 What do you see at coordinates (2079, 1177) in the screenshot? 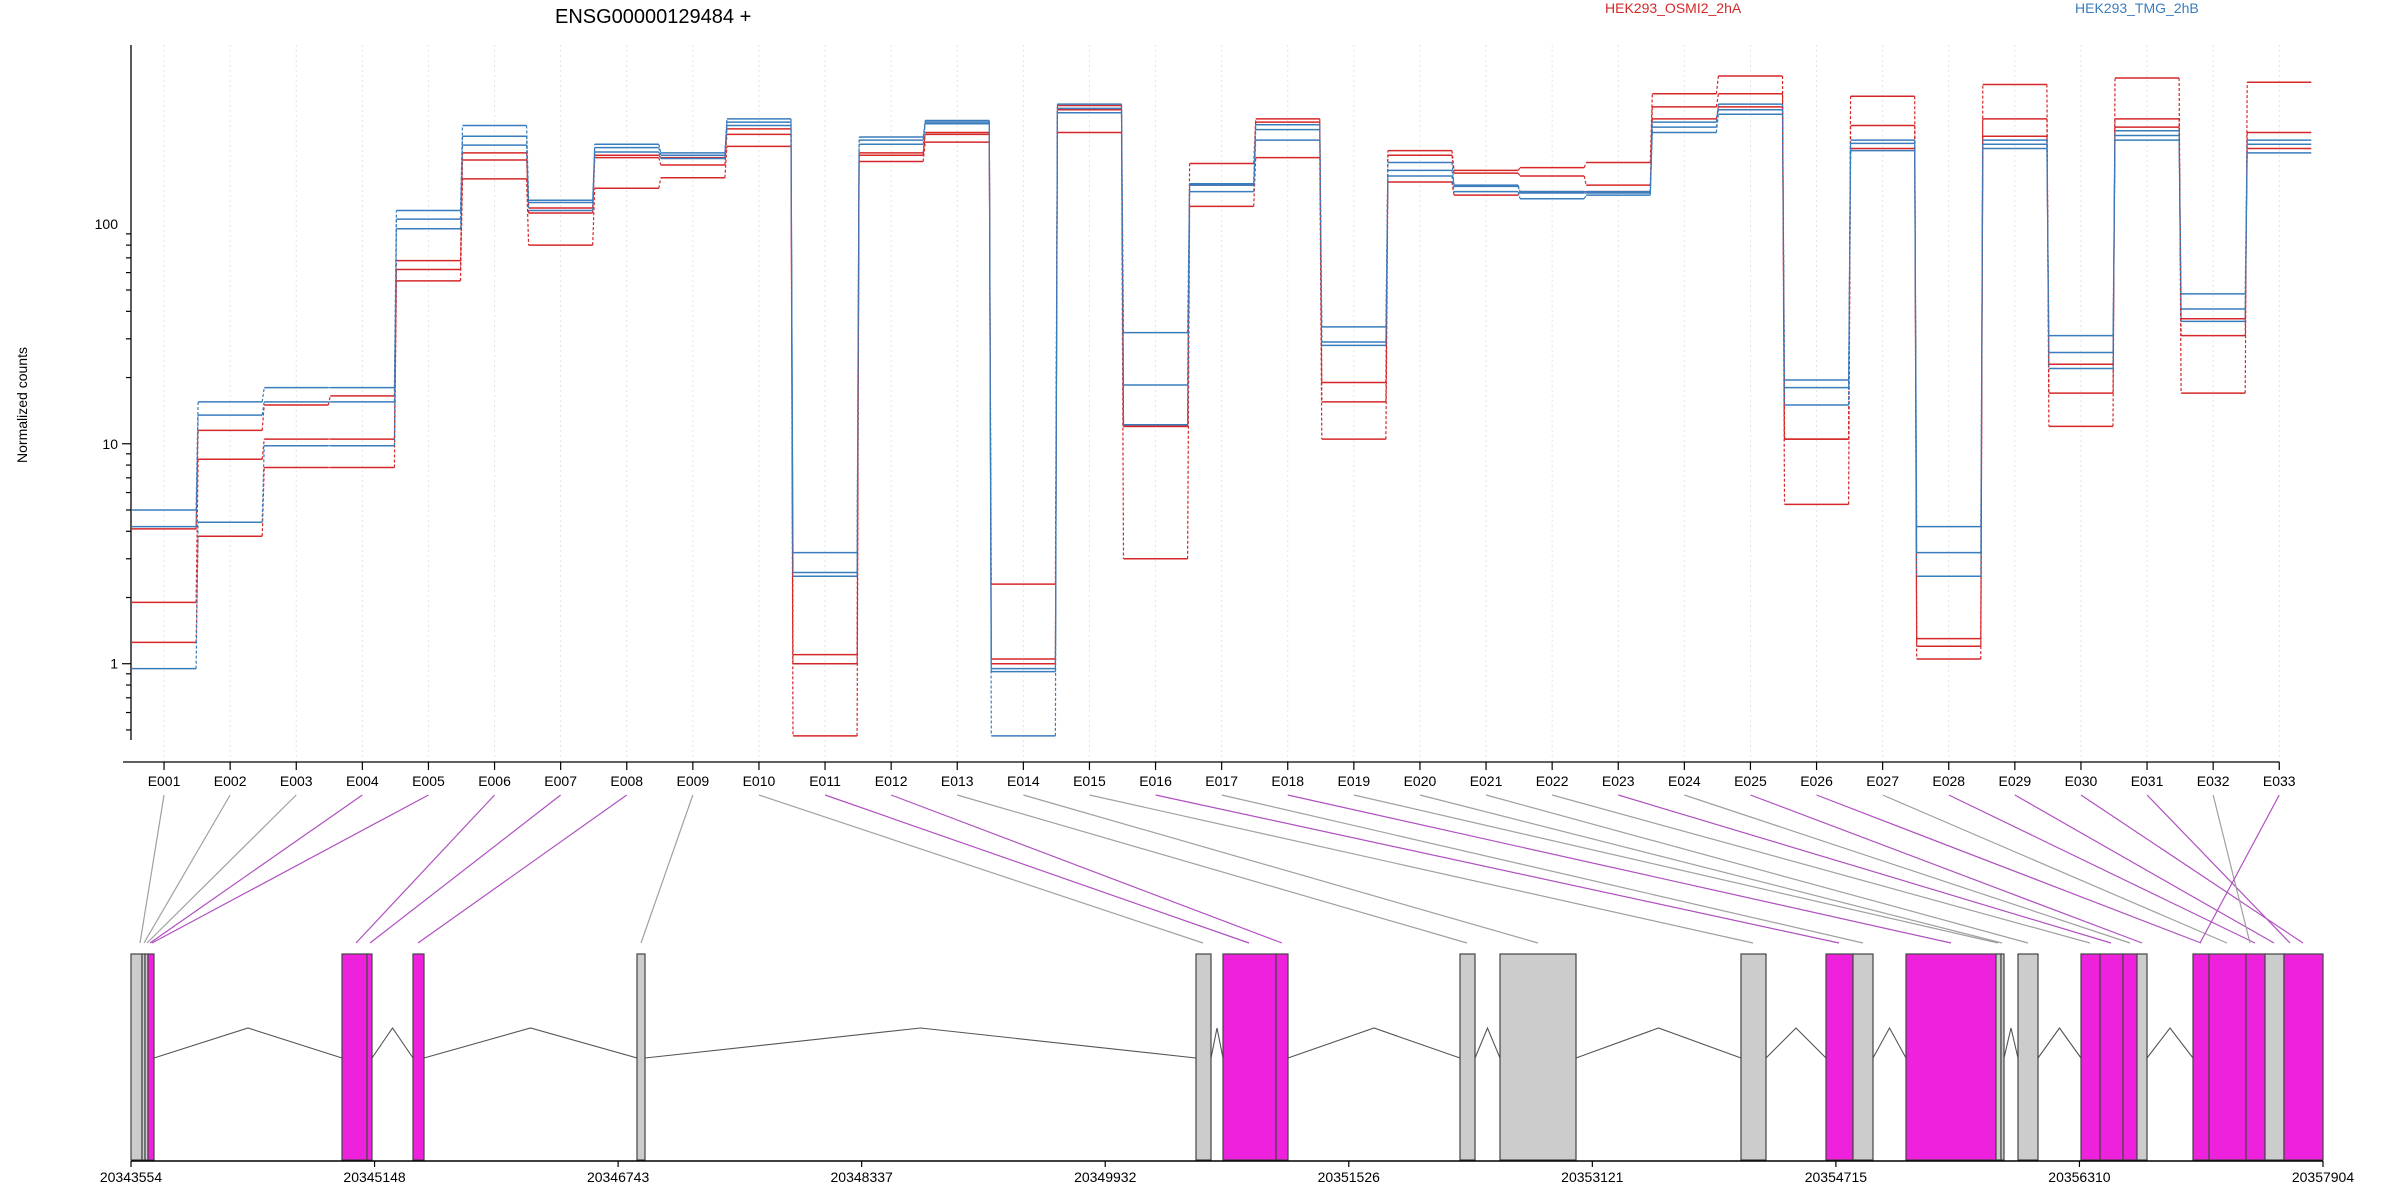
I see `genomic-tick-label: 20356310` at bounding box center [2079, 1177].